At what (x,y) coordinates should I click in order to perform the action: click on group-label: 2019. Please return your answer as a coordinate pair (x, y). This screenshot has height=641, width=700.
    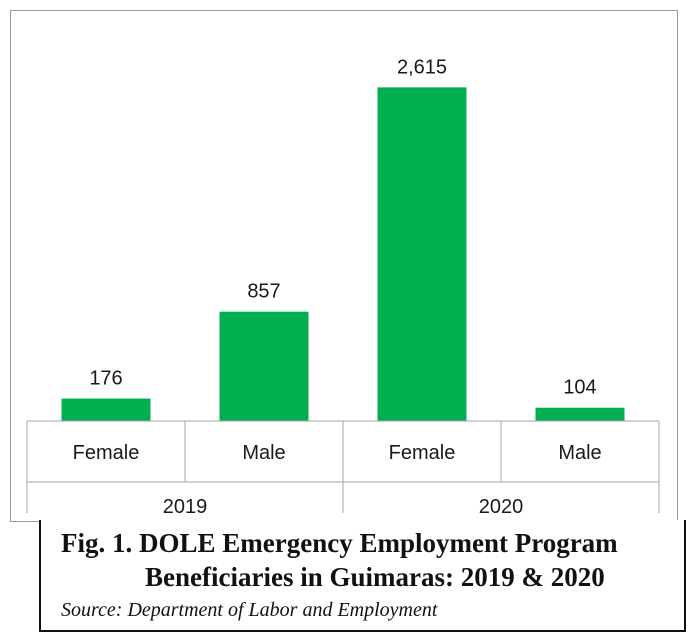
    Looking at the image, I should click on (185, 507).